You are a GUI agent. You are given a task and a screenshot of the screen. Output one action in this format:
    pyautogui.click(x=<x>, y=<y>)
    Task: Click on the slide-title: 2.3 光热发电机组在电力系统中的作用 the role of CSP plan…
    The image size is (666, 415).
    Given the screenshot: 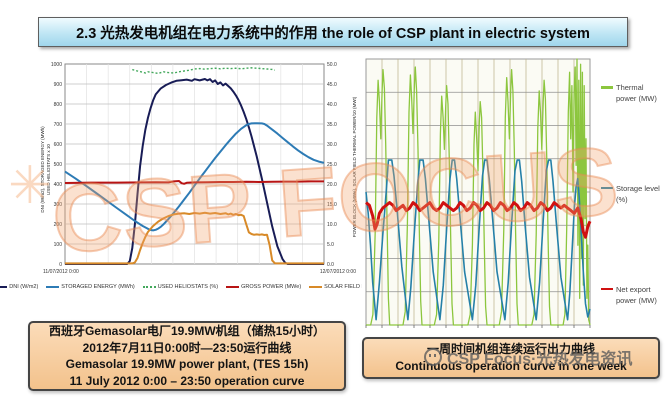 What is the action you would take?
    pyautogui.click(x=333, y=33)
    